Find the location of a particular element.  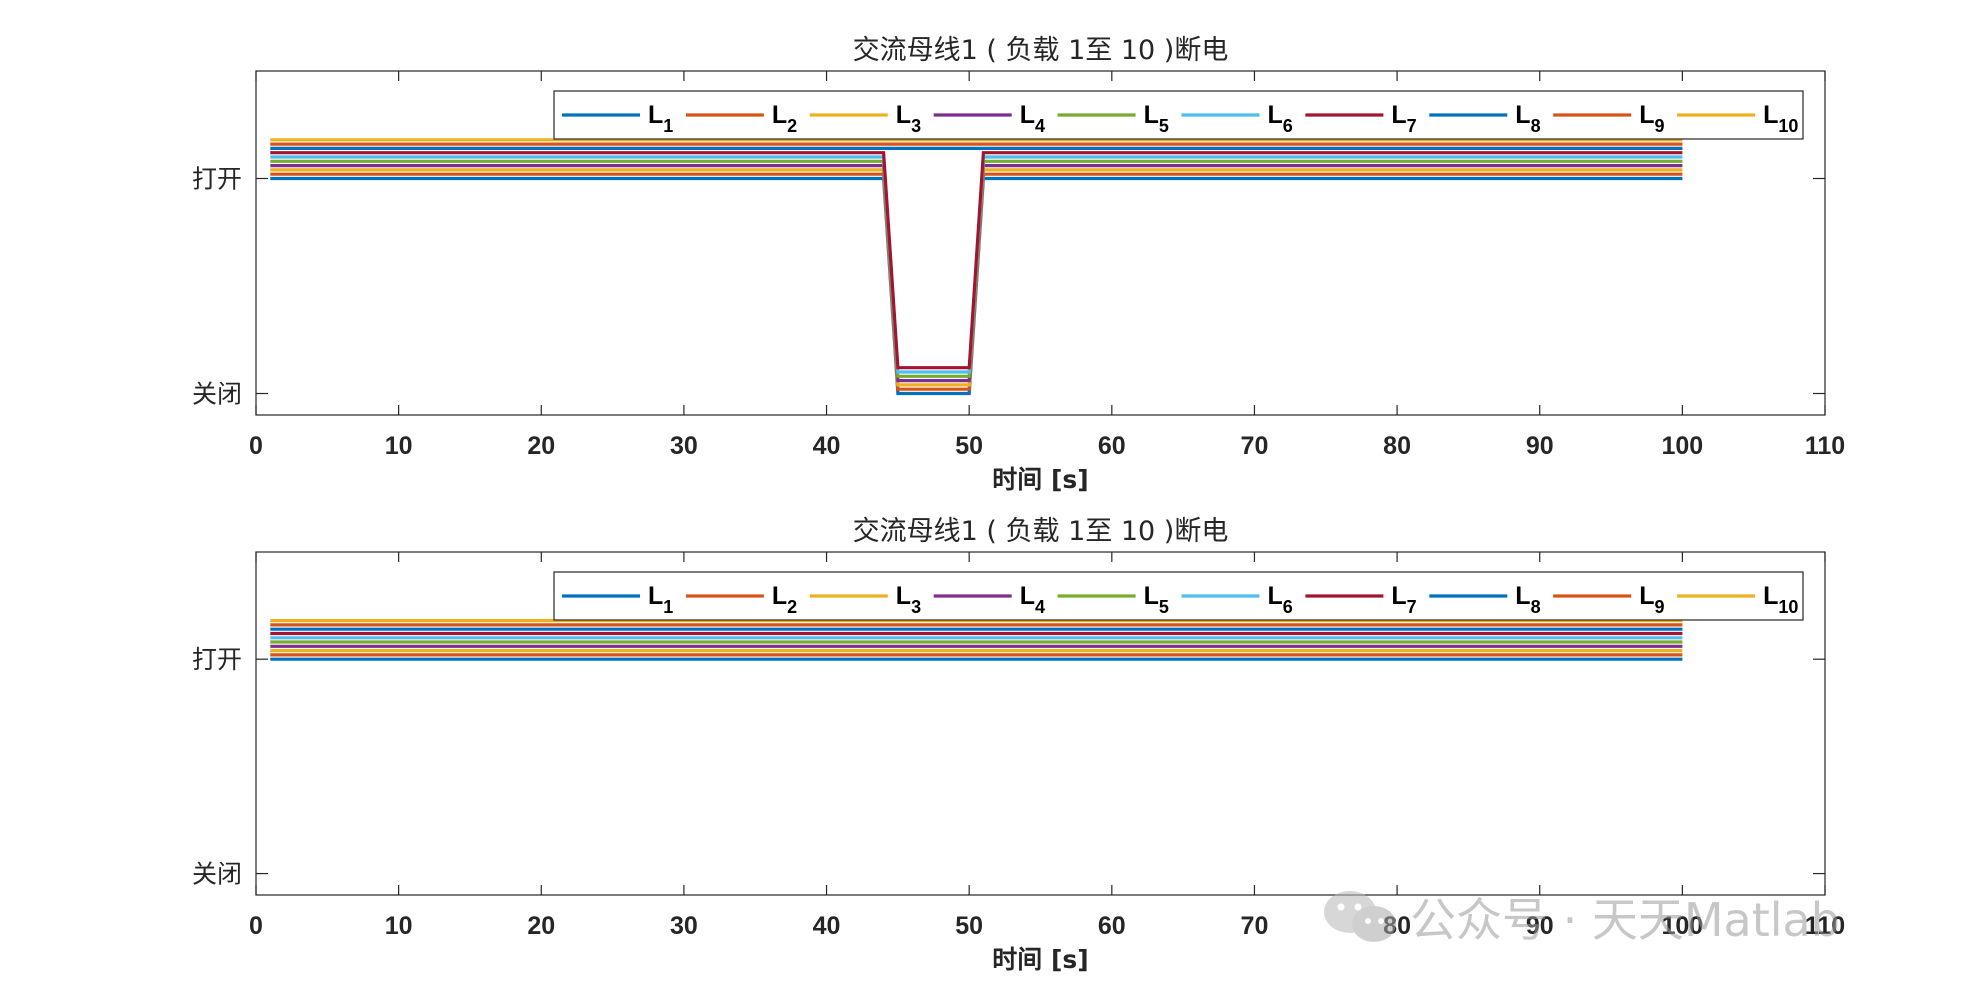

legend-label-sub: 2 is located at coordinates (792, 607).